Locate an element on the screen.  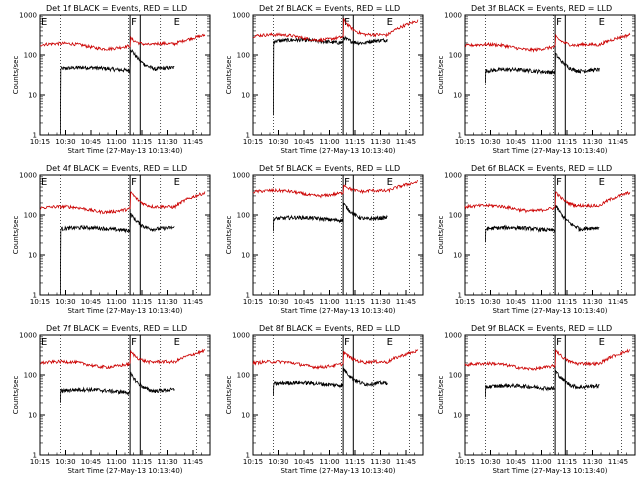
panel-title: Det 4f BLACK = Events, RED = LLD is located at coordinates (116, 168).